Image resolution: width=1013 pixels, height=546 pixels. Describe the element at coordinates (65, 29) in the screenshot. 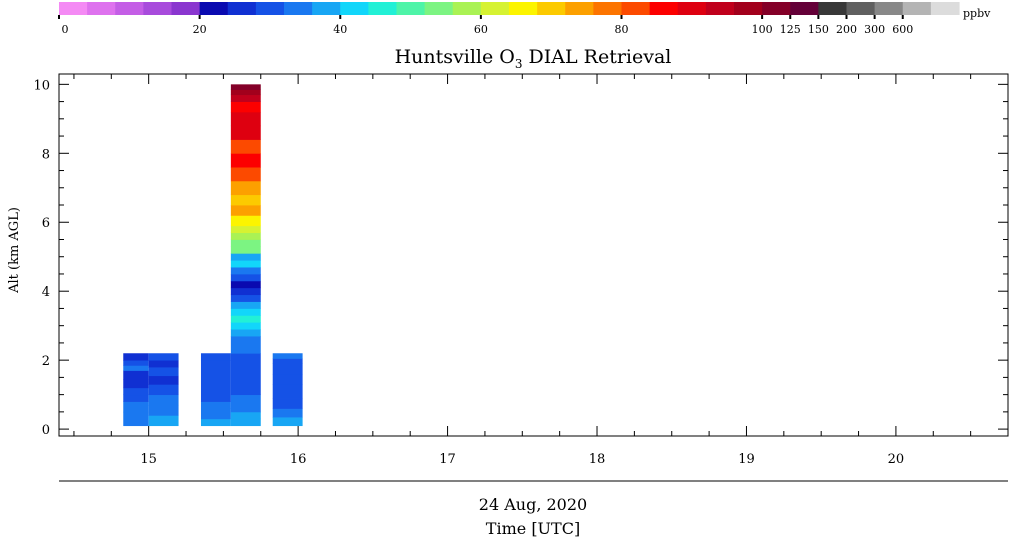

I see `colorbar-tick-label: 0` at that location.